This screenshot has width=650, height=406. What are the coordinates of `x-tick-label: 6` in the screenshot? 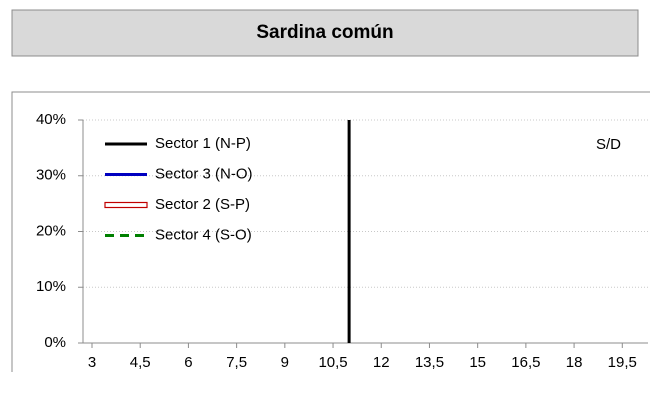 It's located at (188, 362).